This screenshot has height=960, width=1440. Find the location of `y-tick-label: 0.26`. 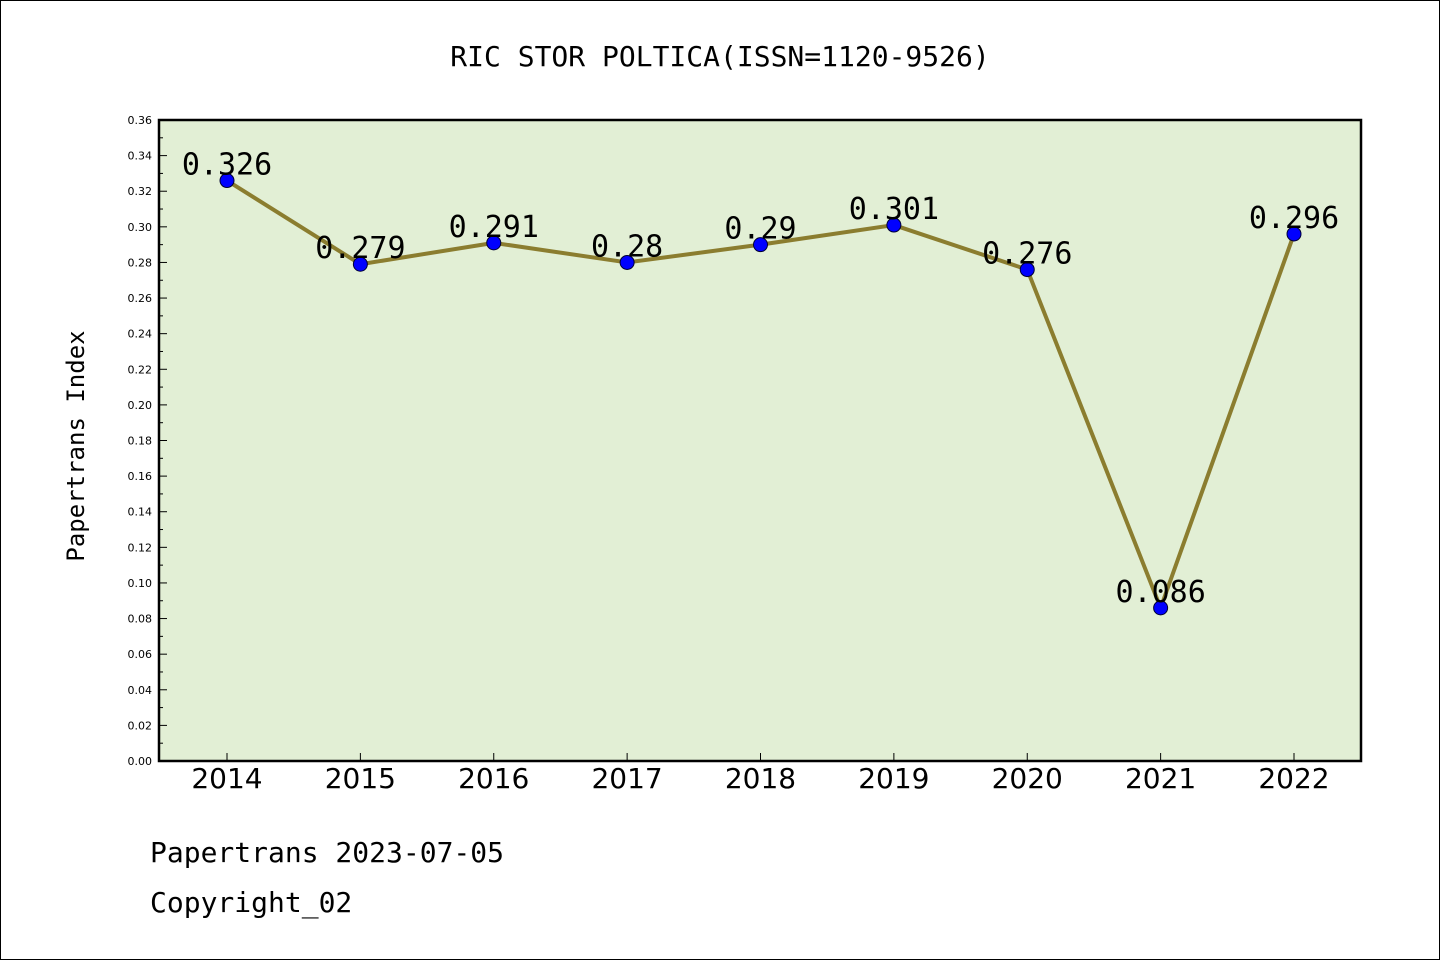

y-tick-label: 0.26 is located at coordinates (140, 298).